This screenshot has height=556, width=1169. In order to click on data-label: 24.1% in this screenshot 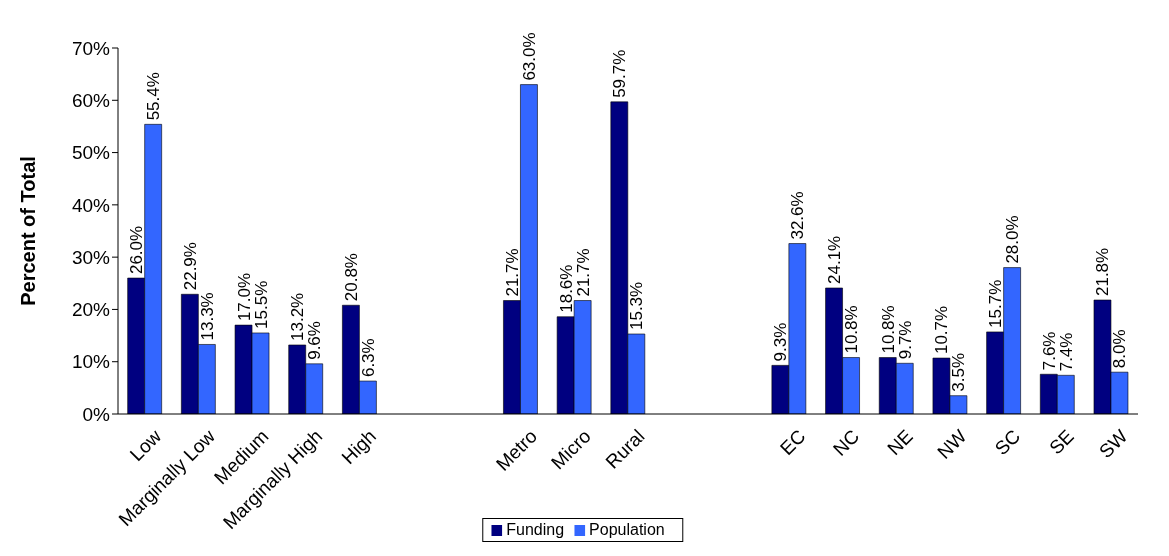, I will do `click(835, 259)`.